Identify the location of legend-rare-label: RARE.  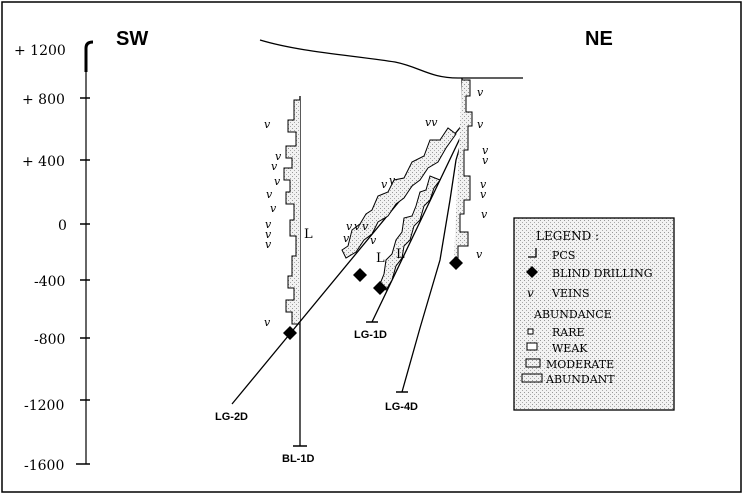
(568, 332).